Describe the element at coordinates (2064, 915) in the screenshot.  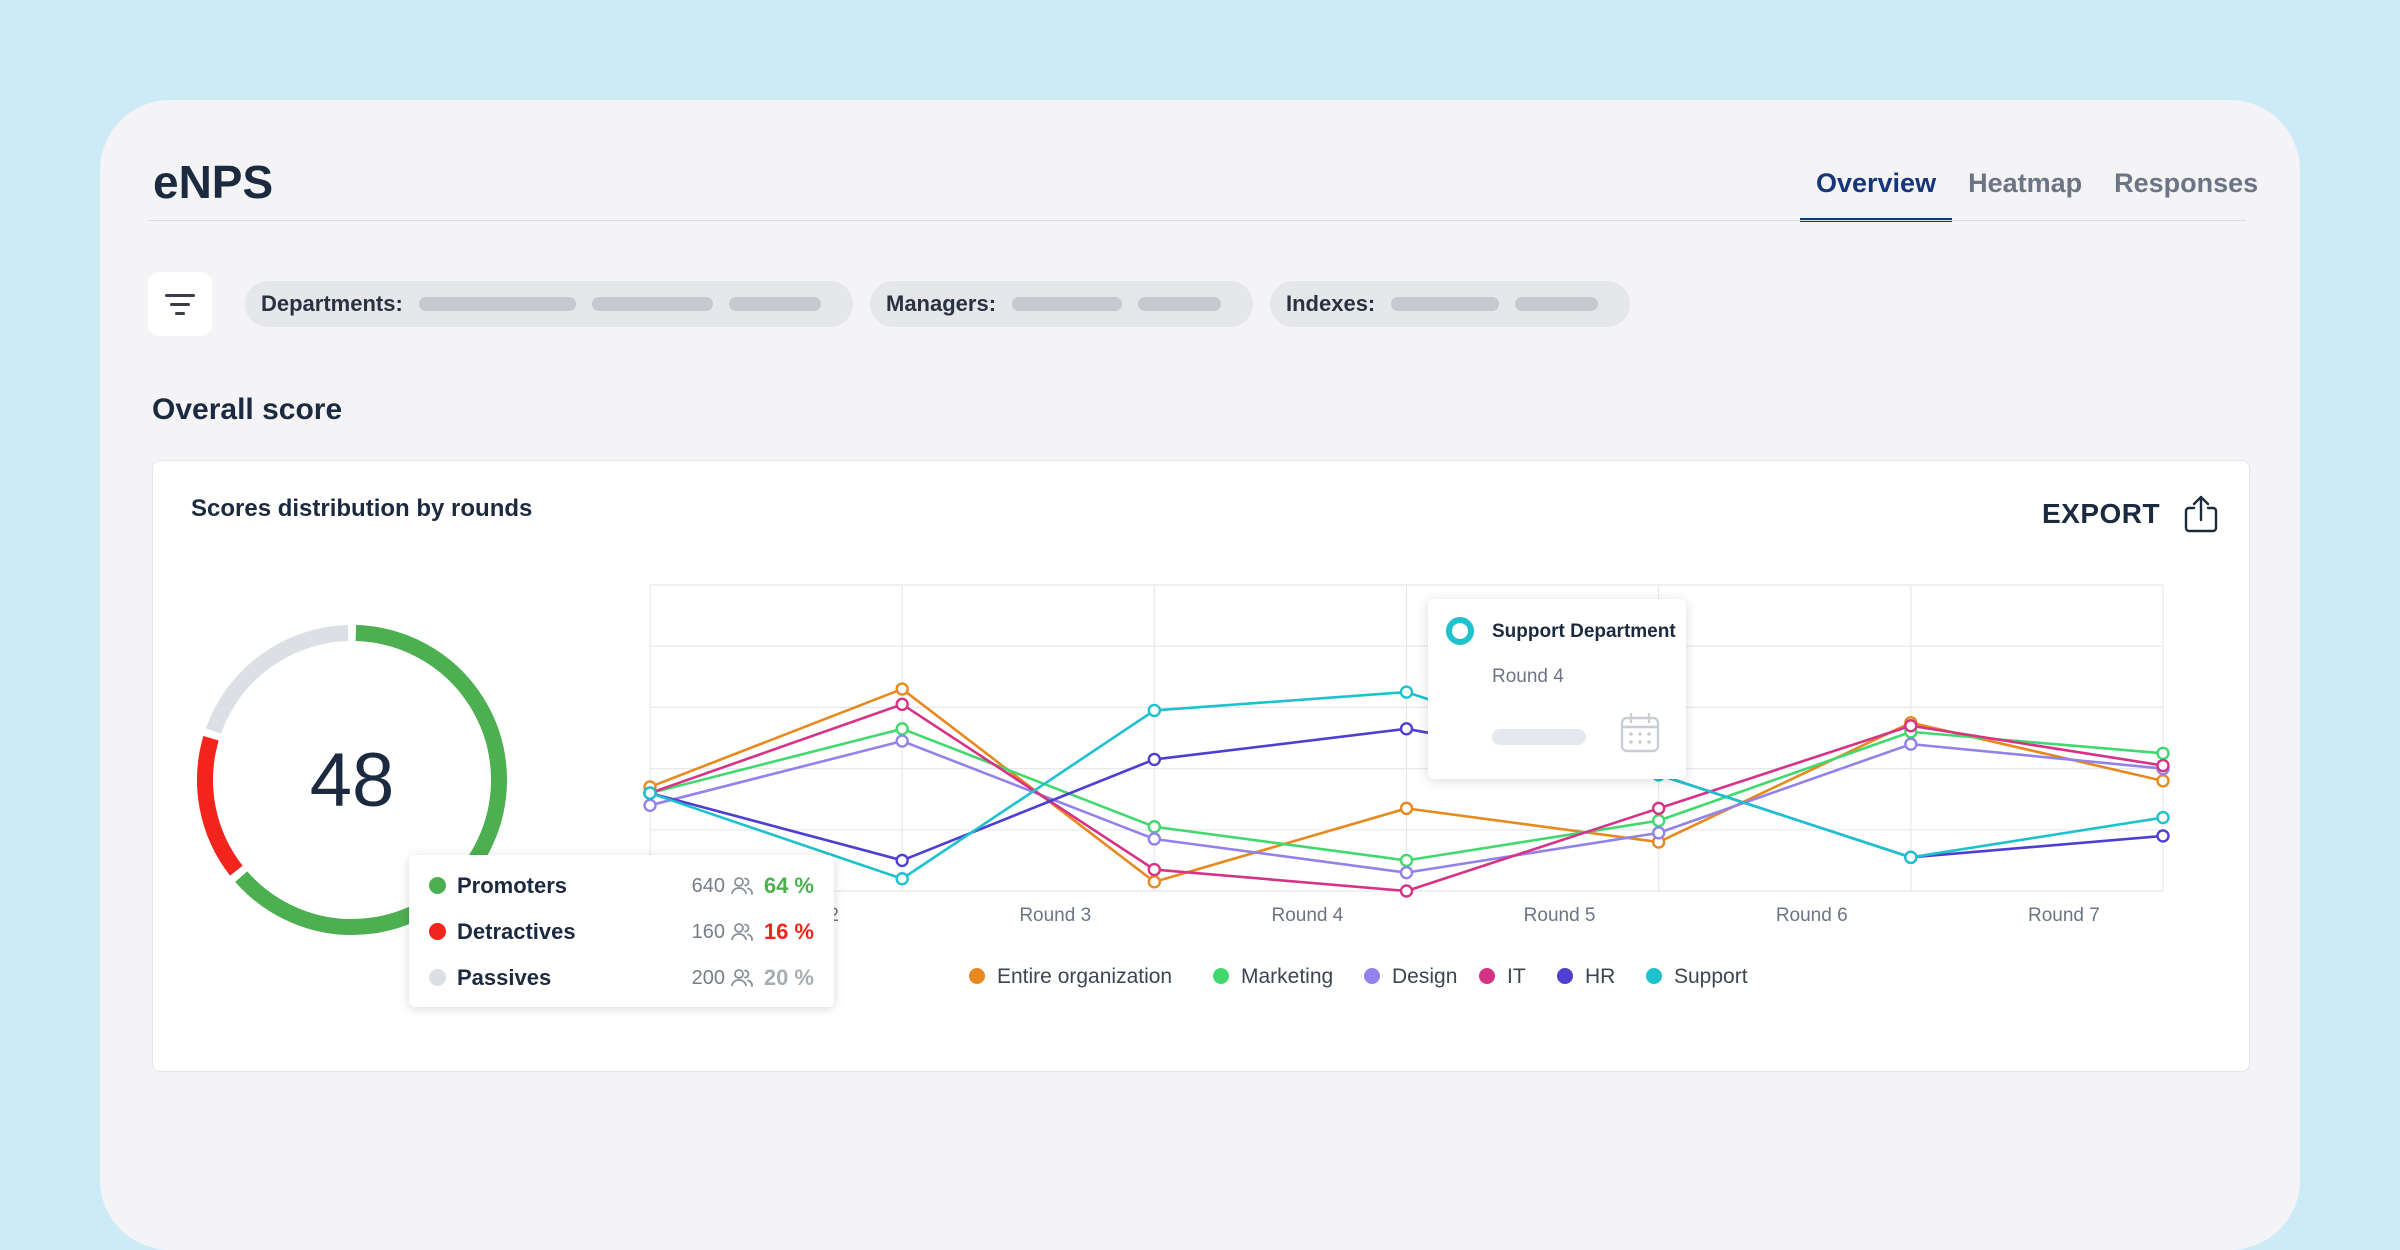
I see `x-tick-label: Round 7` at that location.